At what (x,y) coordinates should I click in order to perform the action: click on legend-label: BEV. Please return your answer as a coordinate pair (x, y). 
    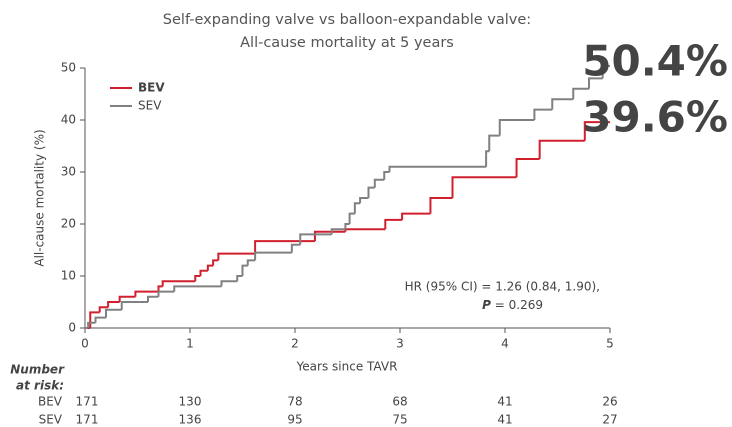
    Looking at the image, I should click on (151, 88).